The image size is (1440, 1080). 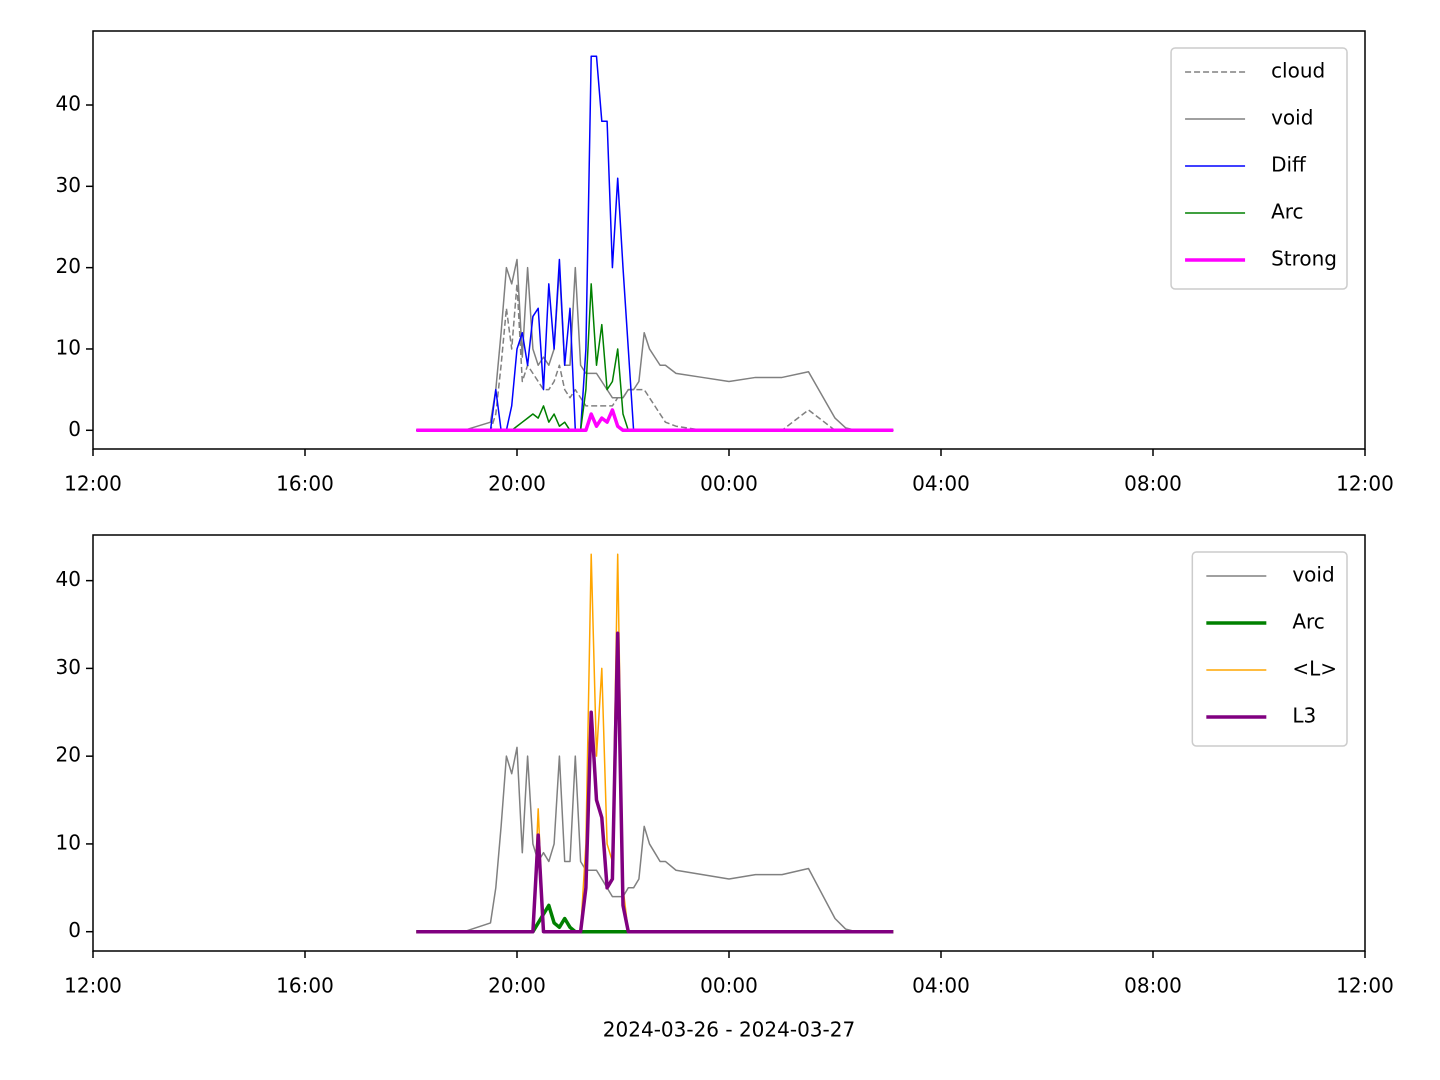 I want to click on legend-label: cloud, so click(x=1298, y=71).